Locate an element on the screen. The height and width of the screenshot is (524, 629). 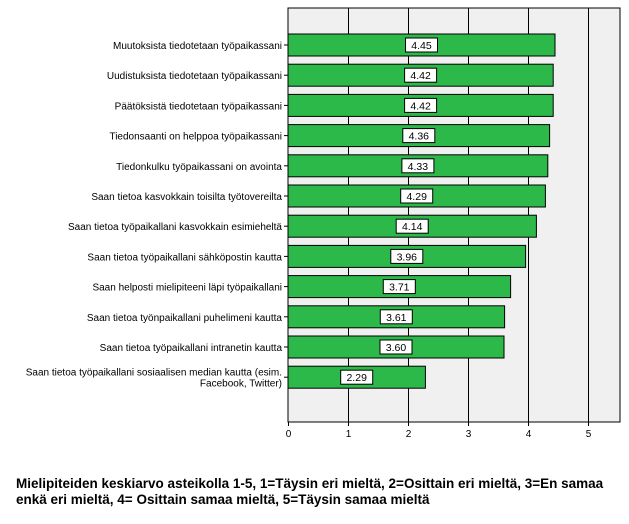
x-tick-label: 2 is located at coordinates (409, 434).